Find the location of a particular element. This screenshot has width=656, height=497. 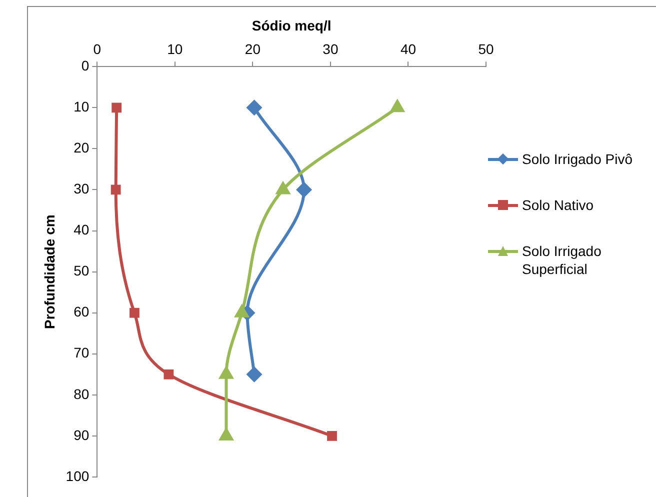

legend-label: Solo Nativo is located at coordinates (558, 205).